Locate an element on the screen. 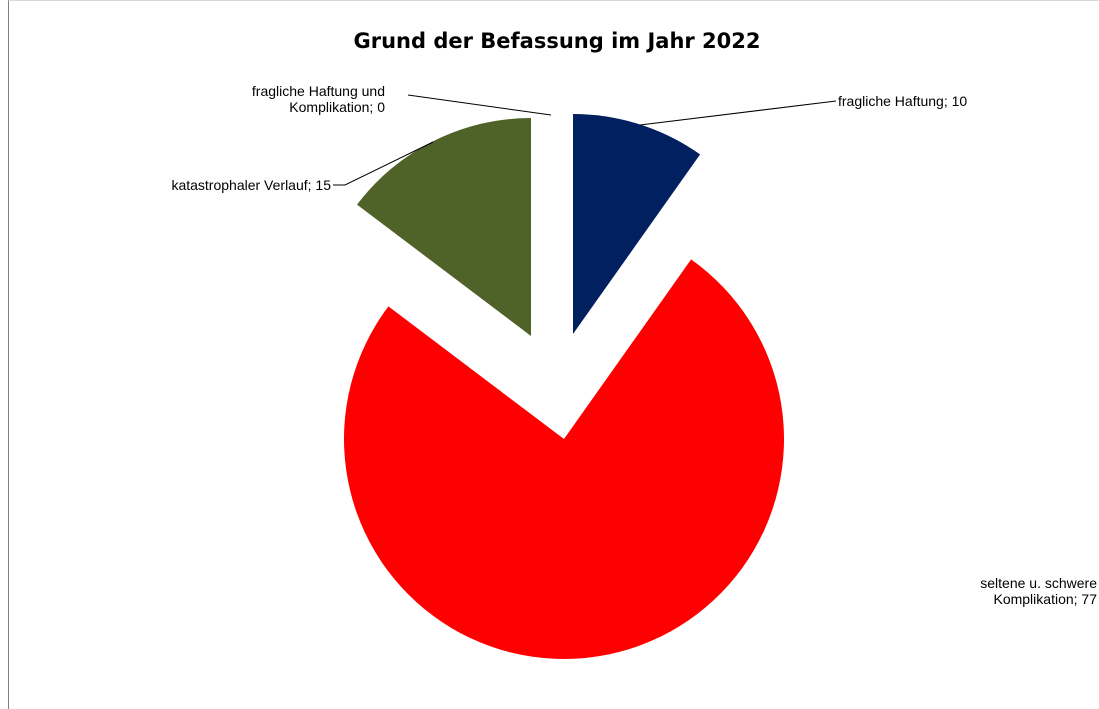 The width and height of the screenshot is (1099, 709). data-label-line: Komplikation; 0 is located at coordinates (337, 107).